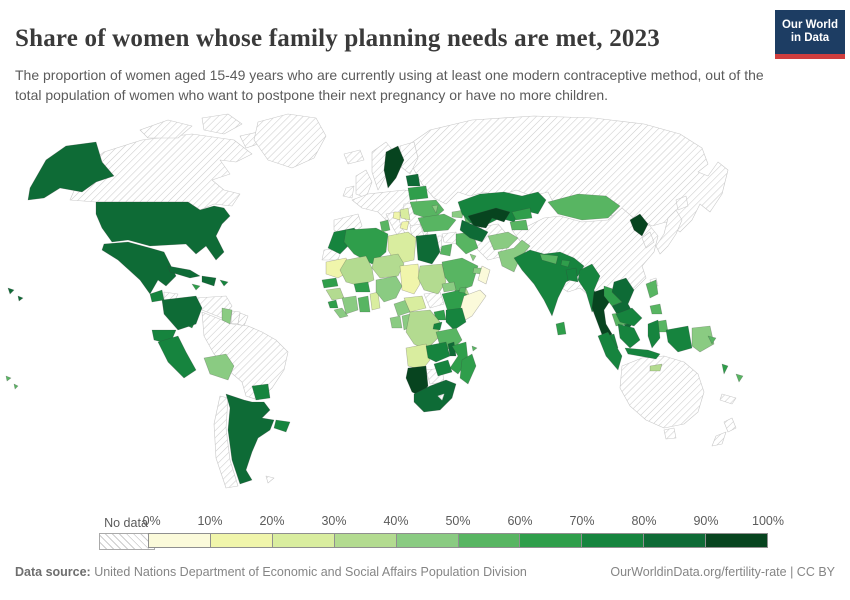 This screenshot has height=600, width=850. Describe the element at coordinates (375, 301) in the screenshot. I see `region-togo-benin` at that location.